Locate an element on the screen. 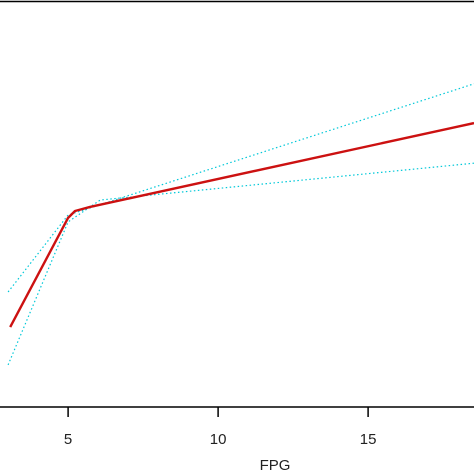 The width and height of the screenshot is (474, 474). x-tick-label: 10 is located at coordinates (218, 439).